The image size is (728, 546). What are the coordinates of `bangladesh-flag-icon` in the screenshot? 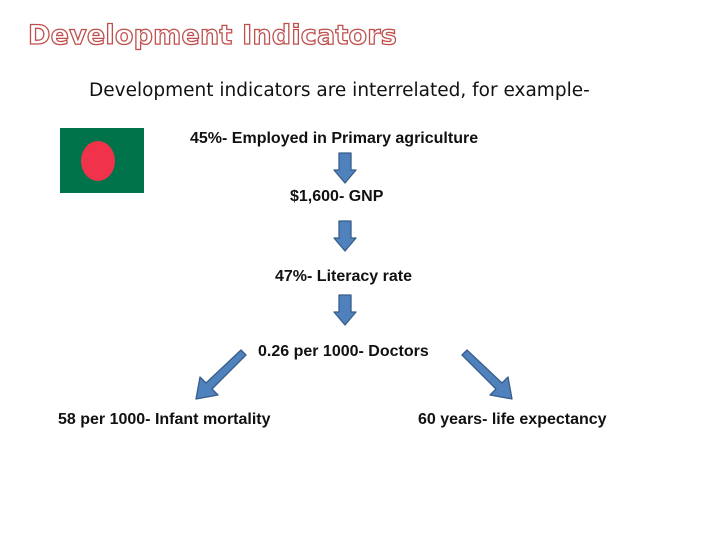 It's located at (102, 160).